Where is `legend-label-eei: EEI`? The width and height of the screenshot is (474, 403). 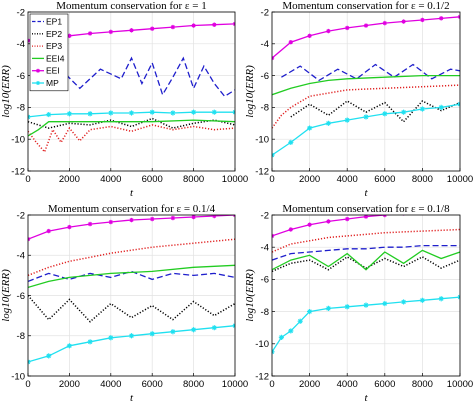
legend-label-eei: EEI is located at coordinates (53, 71).